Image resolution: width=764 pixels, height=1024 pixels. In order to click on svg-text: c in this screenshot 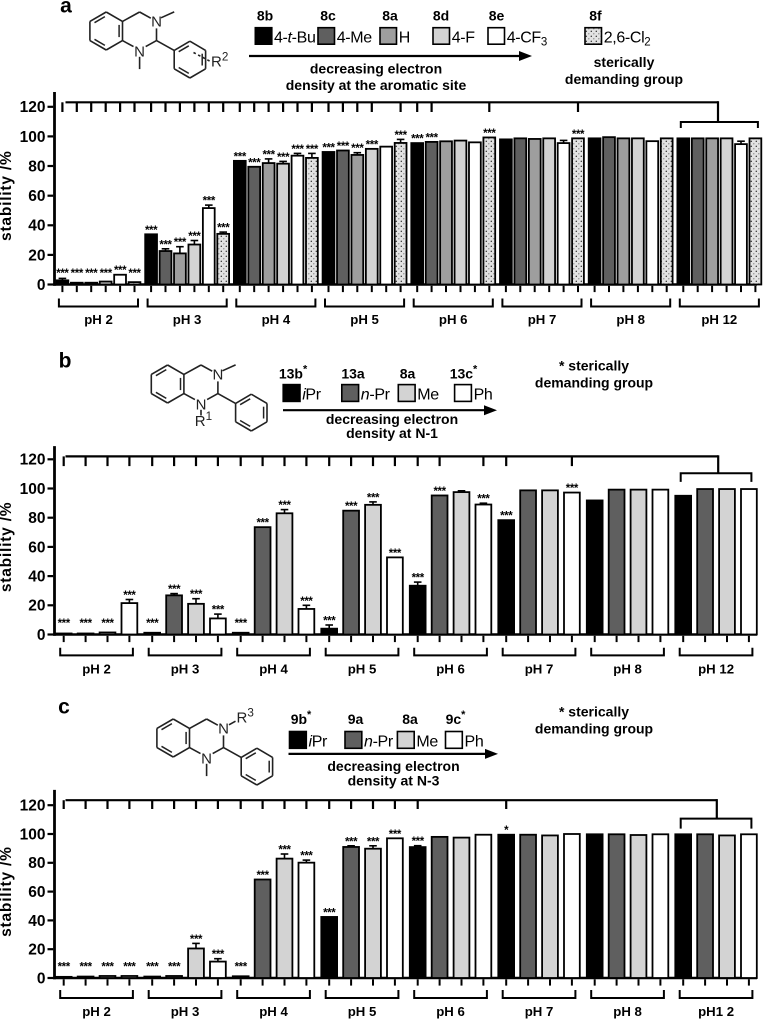, I will do `click(64, 707)`.